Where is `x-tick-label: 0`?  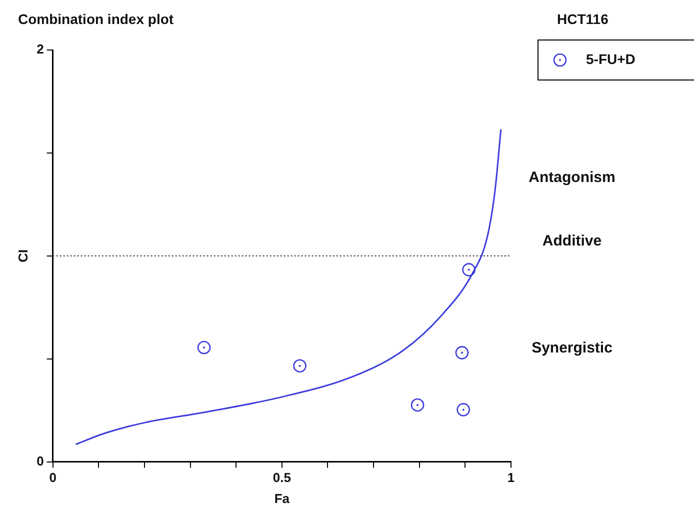 x-tick-label: 0 is located at coordinates (52, 478).